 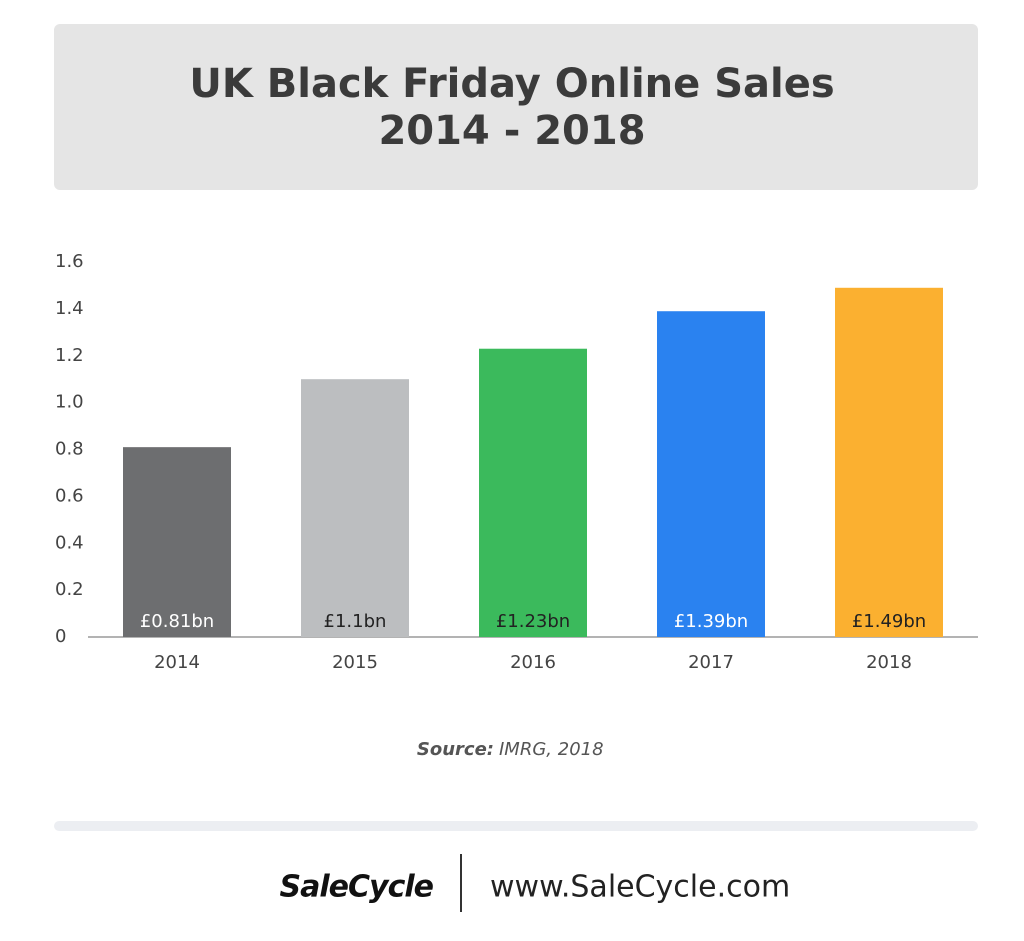 What do you see at coordinates (69, 355) in the screenshot?
I see `y-tick-label: 1.2` at bounding box center [69, 355].